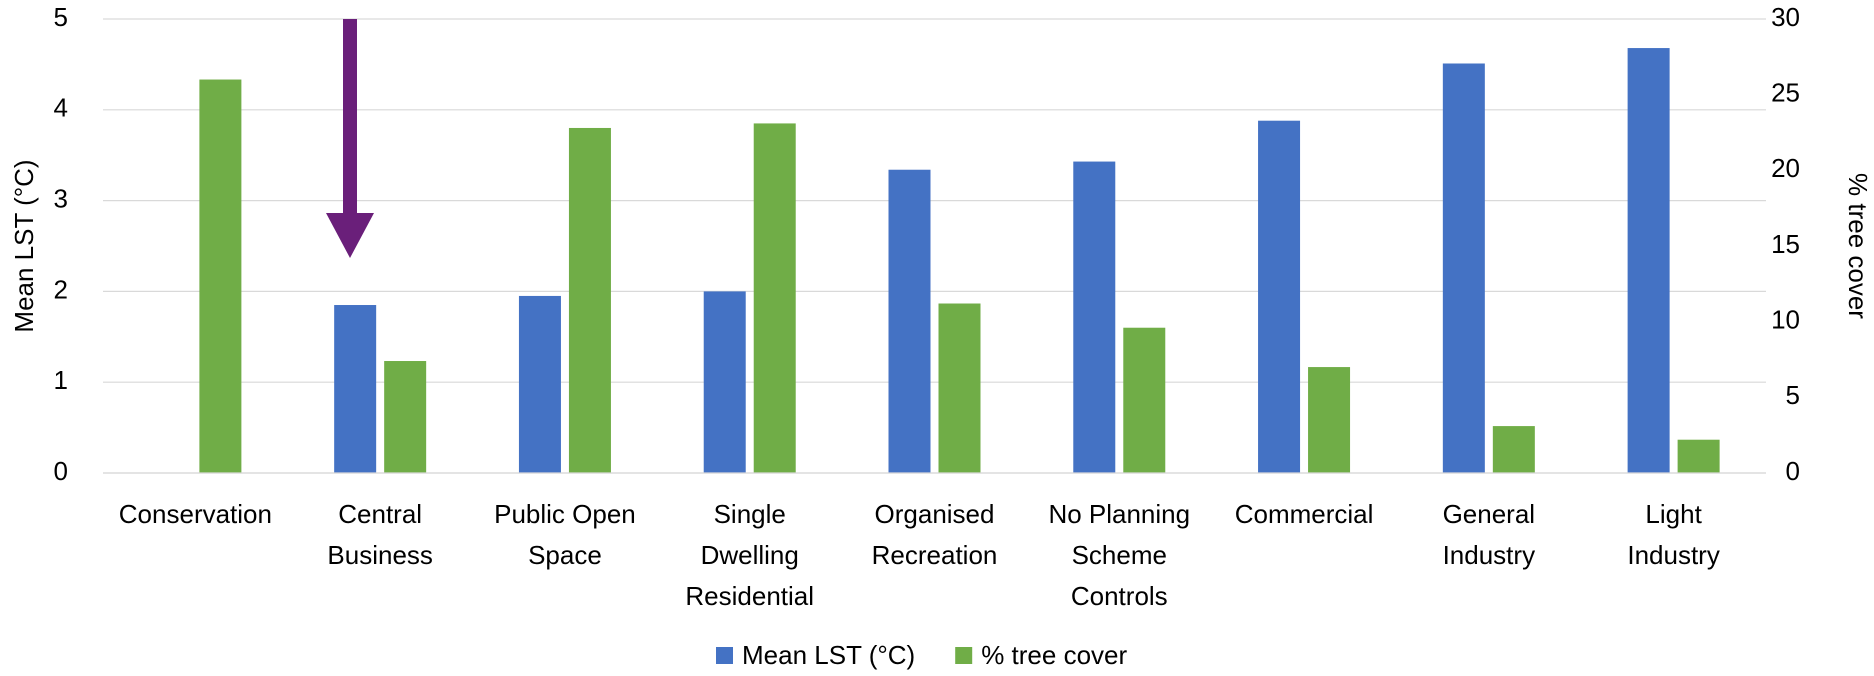  I want to click on y2-tick-label: 10, so click(1785, 320).